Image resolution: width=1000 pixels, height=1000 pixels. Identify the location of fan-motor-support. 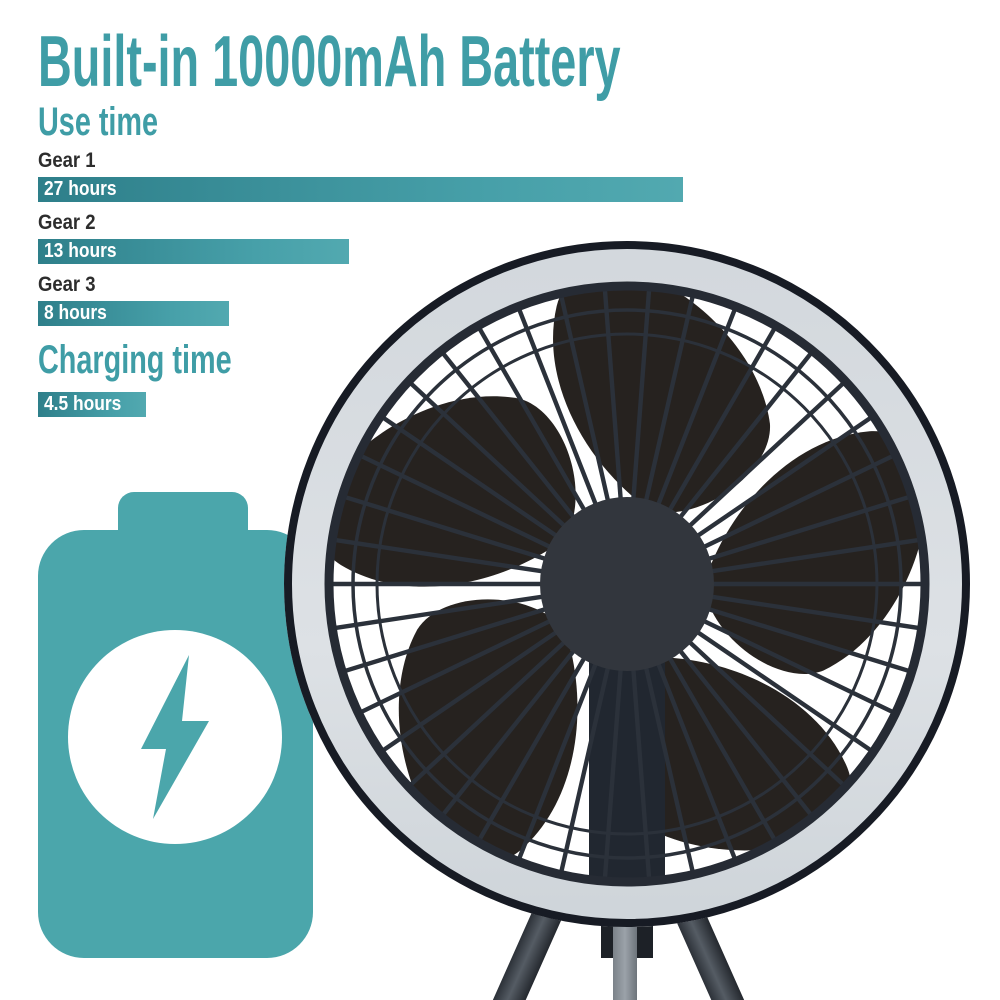
(627, 761).